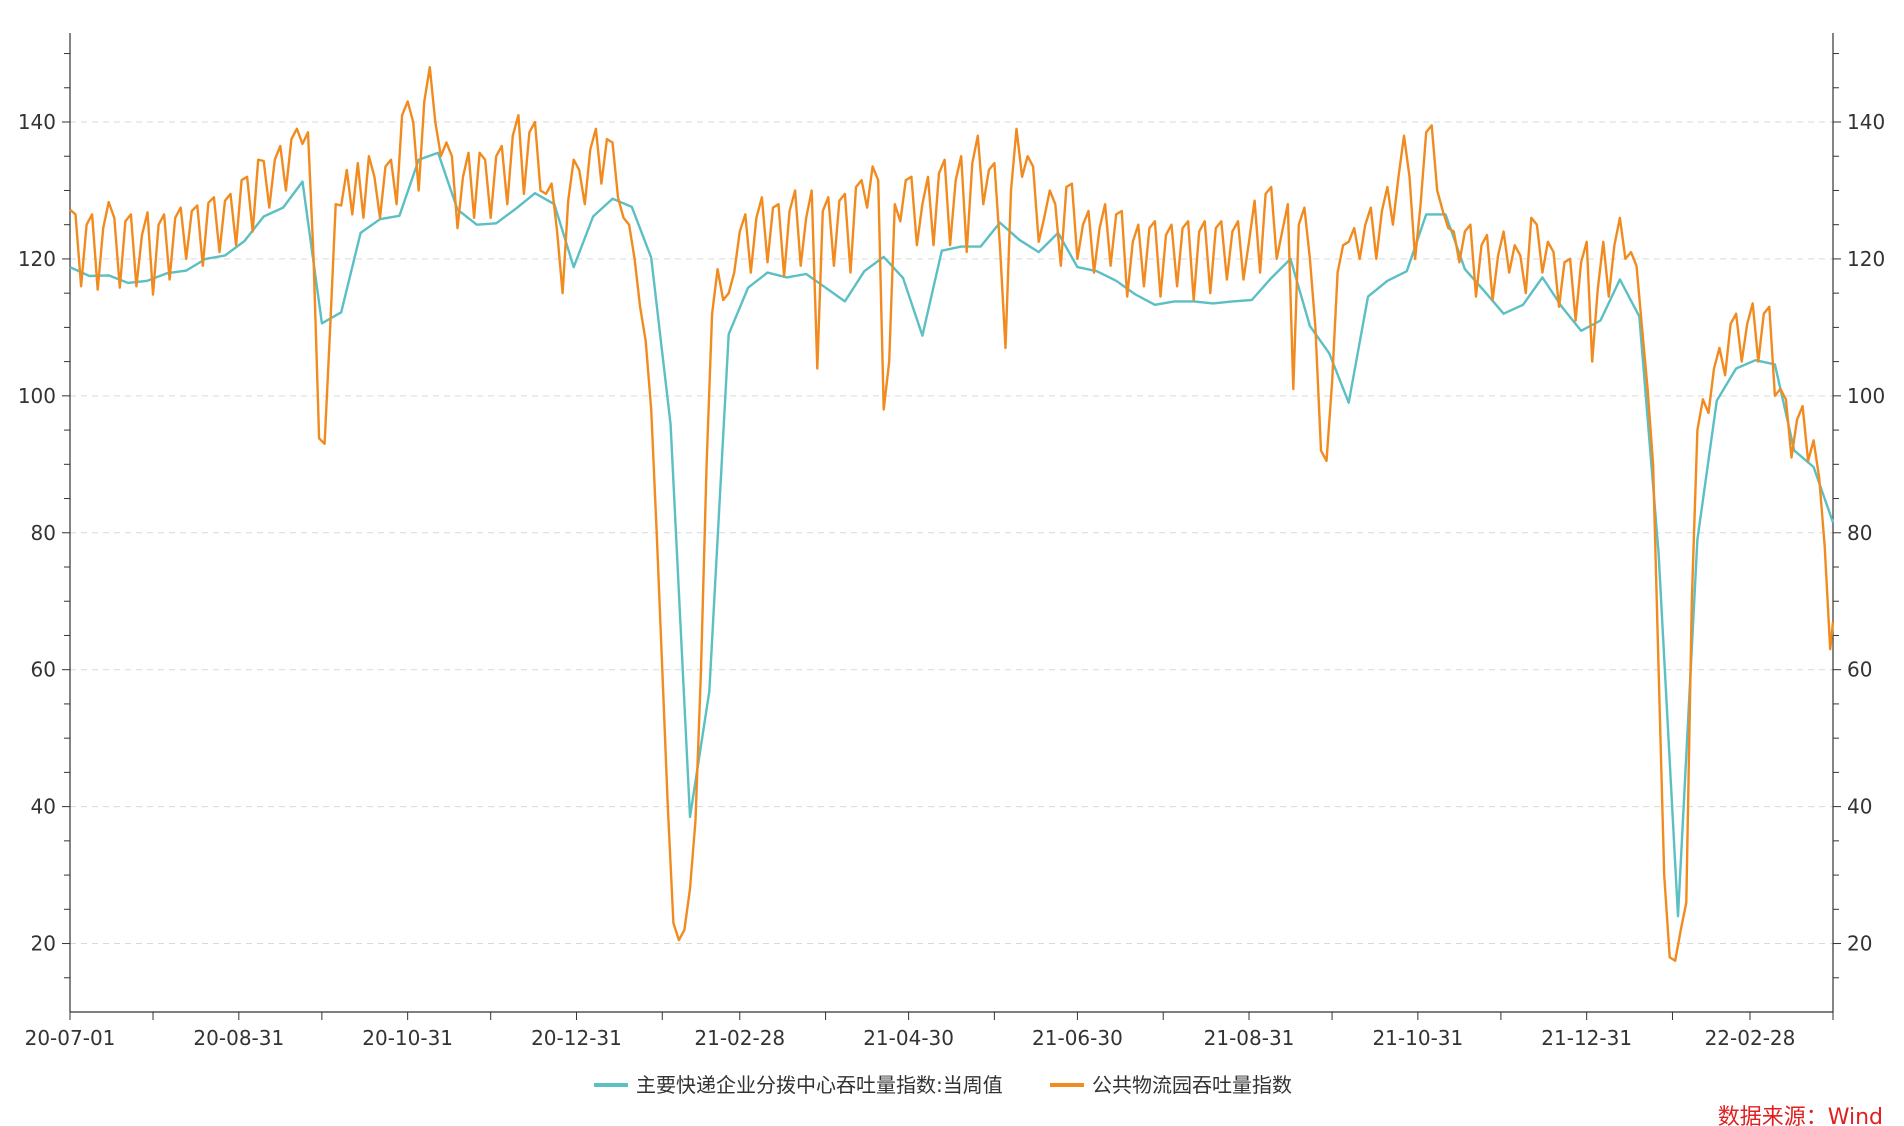 This screenshot has height=1126, width=1904. Describe the element at coordinates (37, 259) in the screenshot. I see `y-tick-label-left: 120` at that location.